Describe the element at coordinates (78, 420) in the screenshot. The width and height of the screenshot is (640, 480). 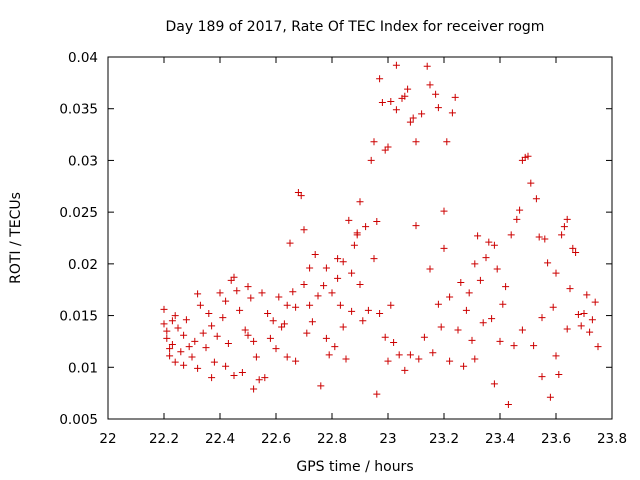
I see `y-tick-label: 0.005` at that location.